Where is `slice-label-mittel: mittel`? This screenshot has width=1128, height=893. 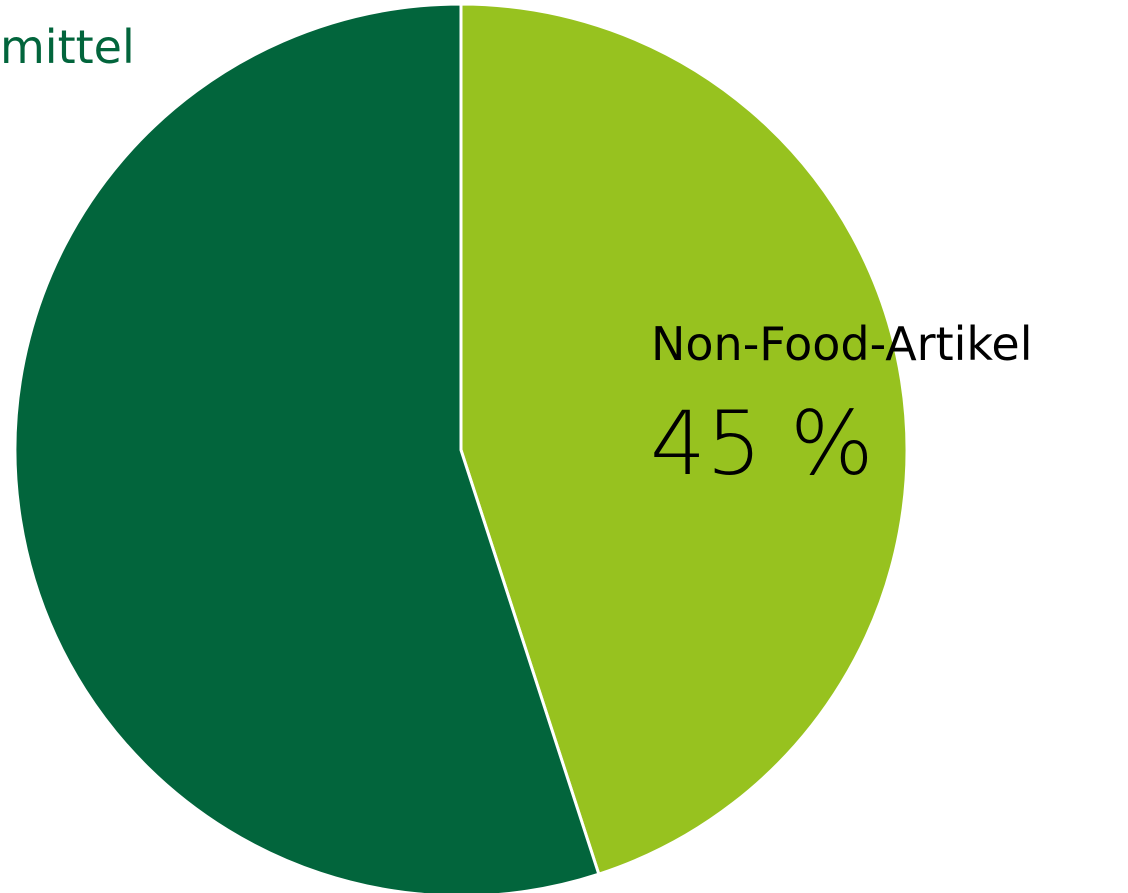 slice-label-mittel: mittel is located at coordinates (67, 47).